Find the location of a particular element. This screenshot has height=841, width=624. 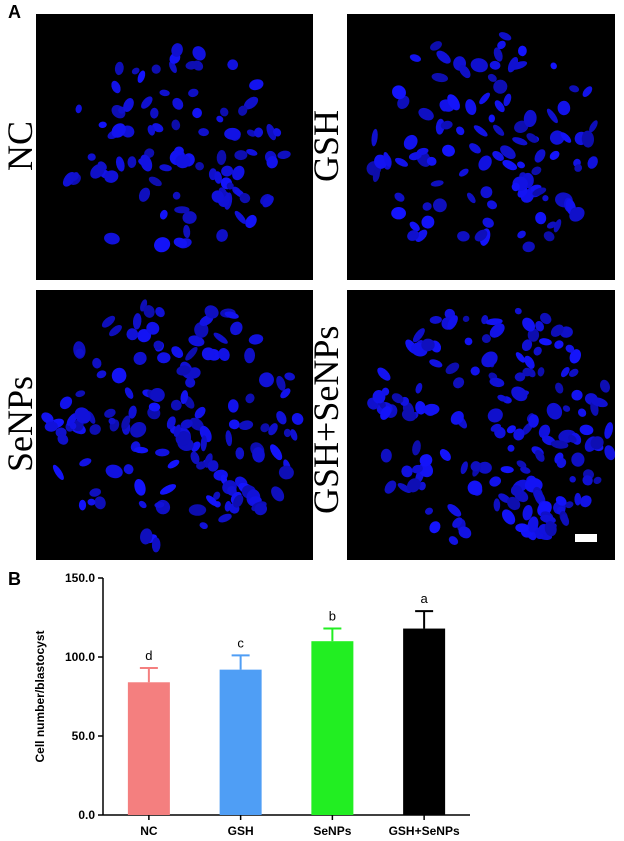

significance-label: b is located at coordinates (332, 616).